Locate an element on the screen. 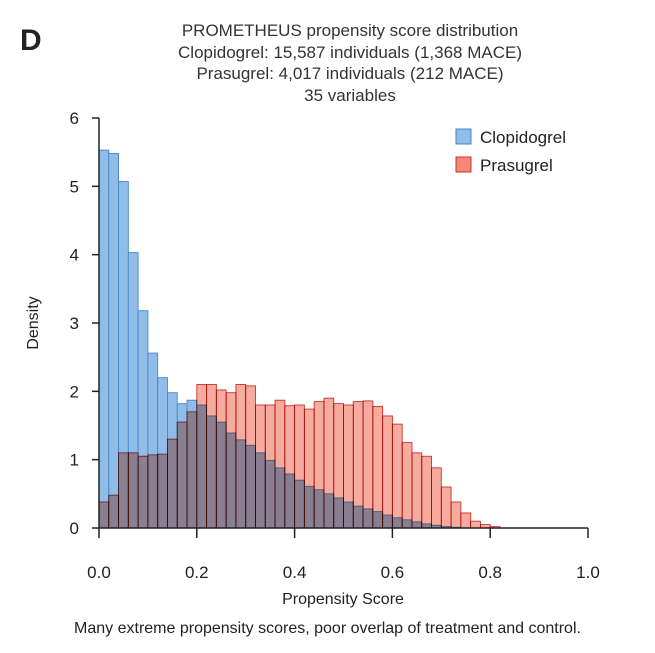  y-axis-title: Density is located at coordinates (33, 322).